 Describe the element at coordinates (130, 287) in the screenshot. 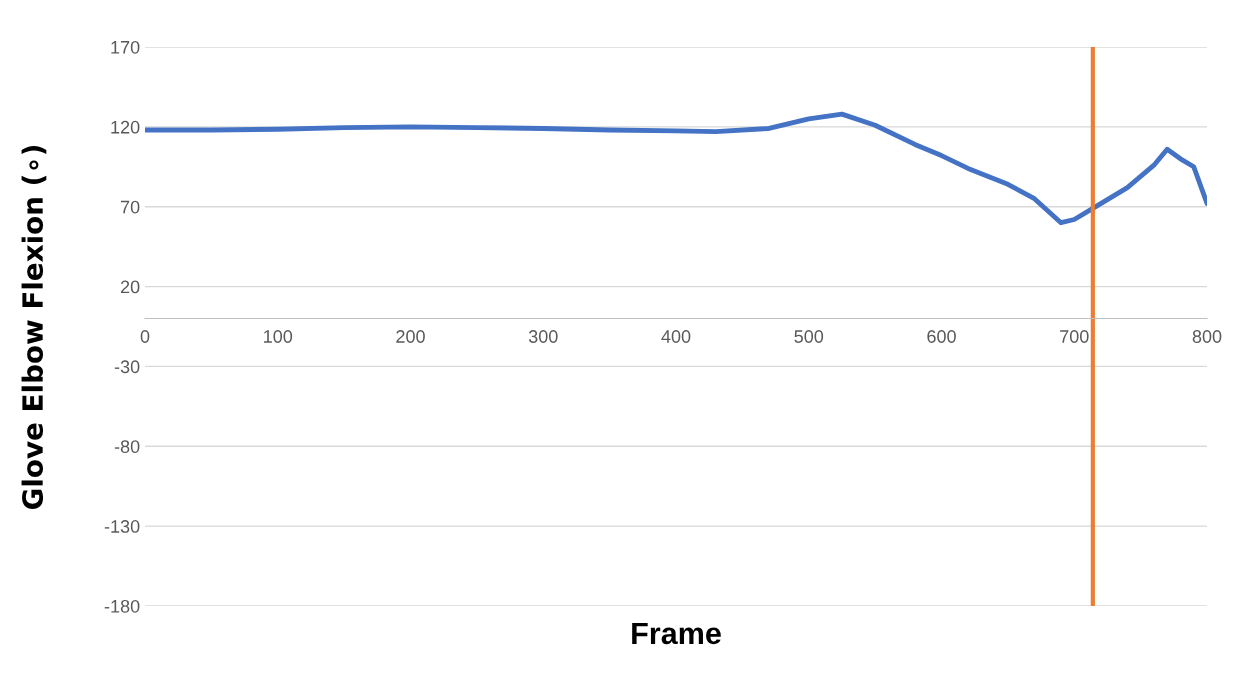

I see `y-tick-label: 20` at that location.